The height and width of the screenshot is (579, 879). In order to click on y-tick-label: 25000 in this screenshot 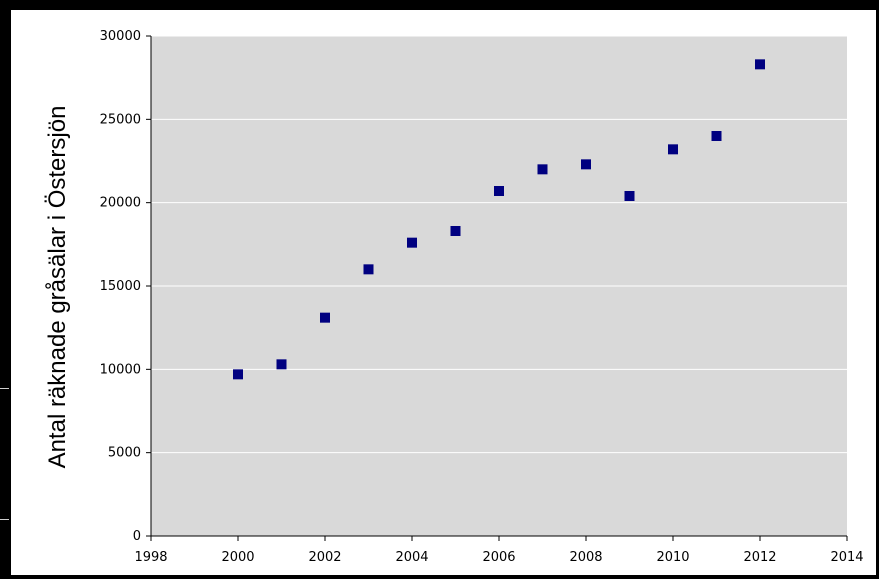, I will do `click(120, 119)`.